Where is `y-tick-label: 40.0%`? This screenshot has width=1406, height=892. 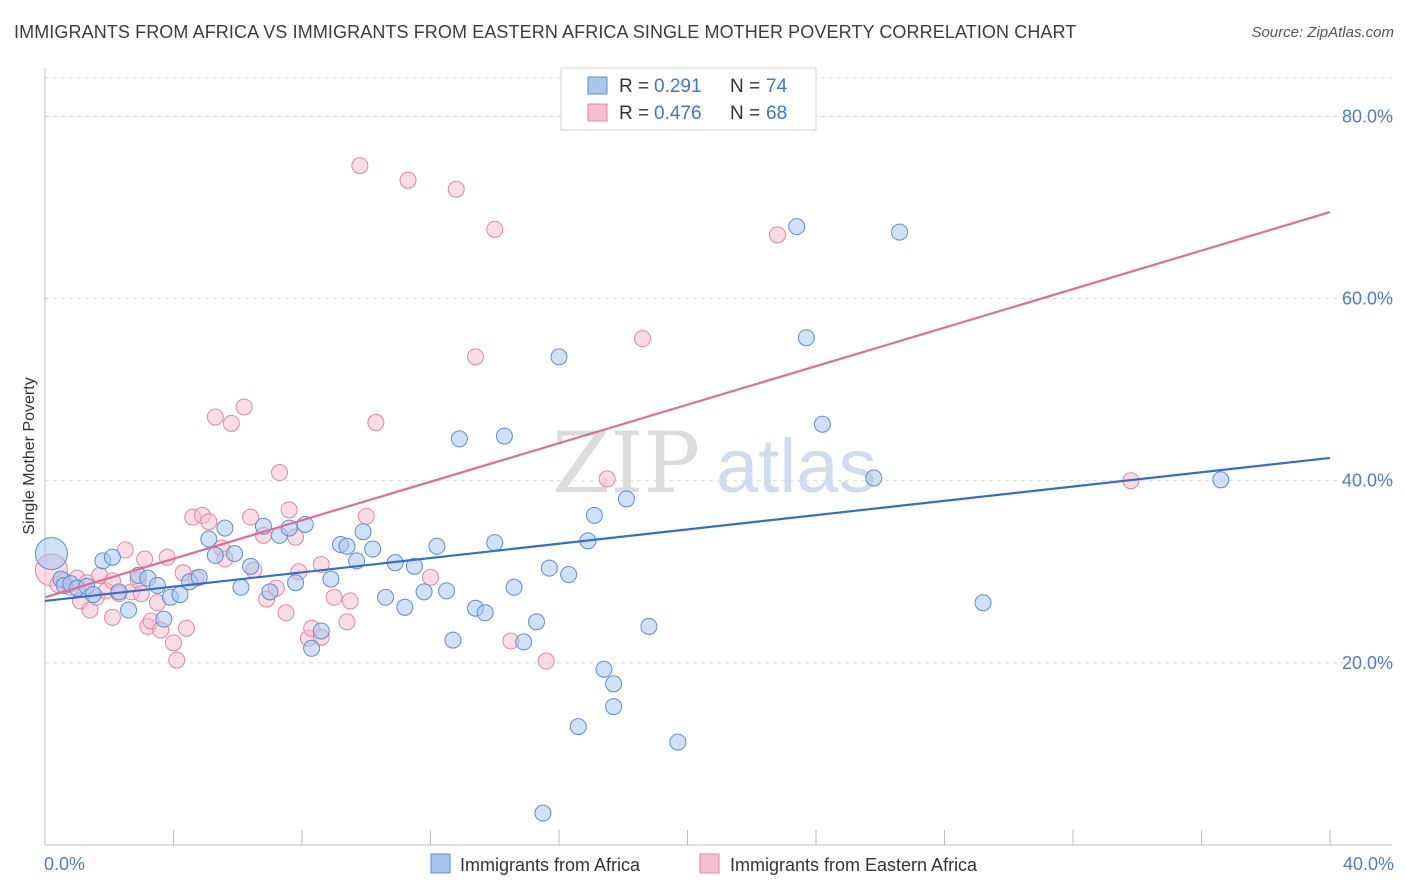 y-tick-label: 40.0% is located at coordinates (1367, 481).